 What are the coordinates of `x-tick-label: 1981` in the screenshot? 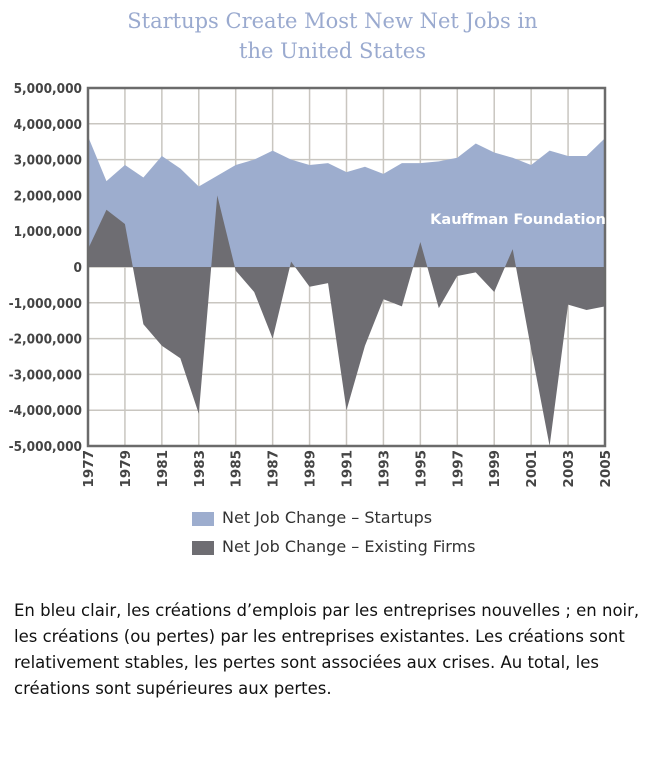 It's located at (163, 469).